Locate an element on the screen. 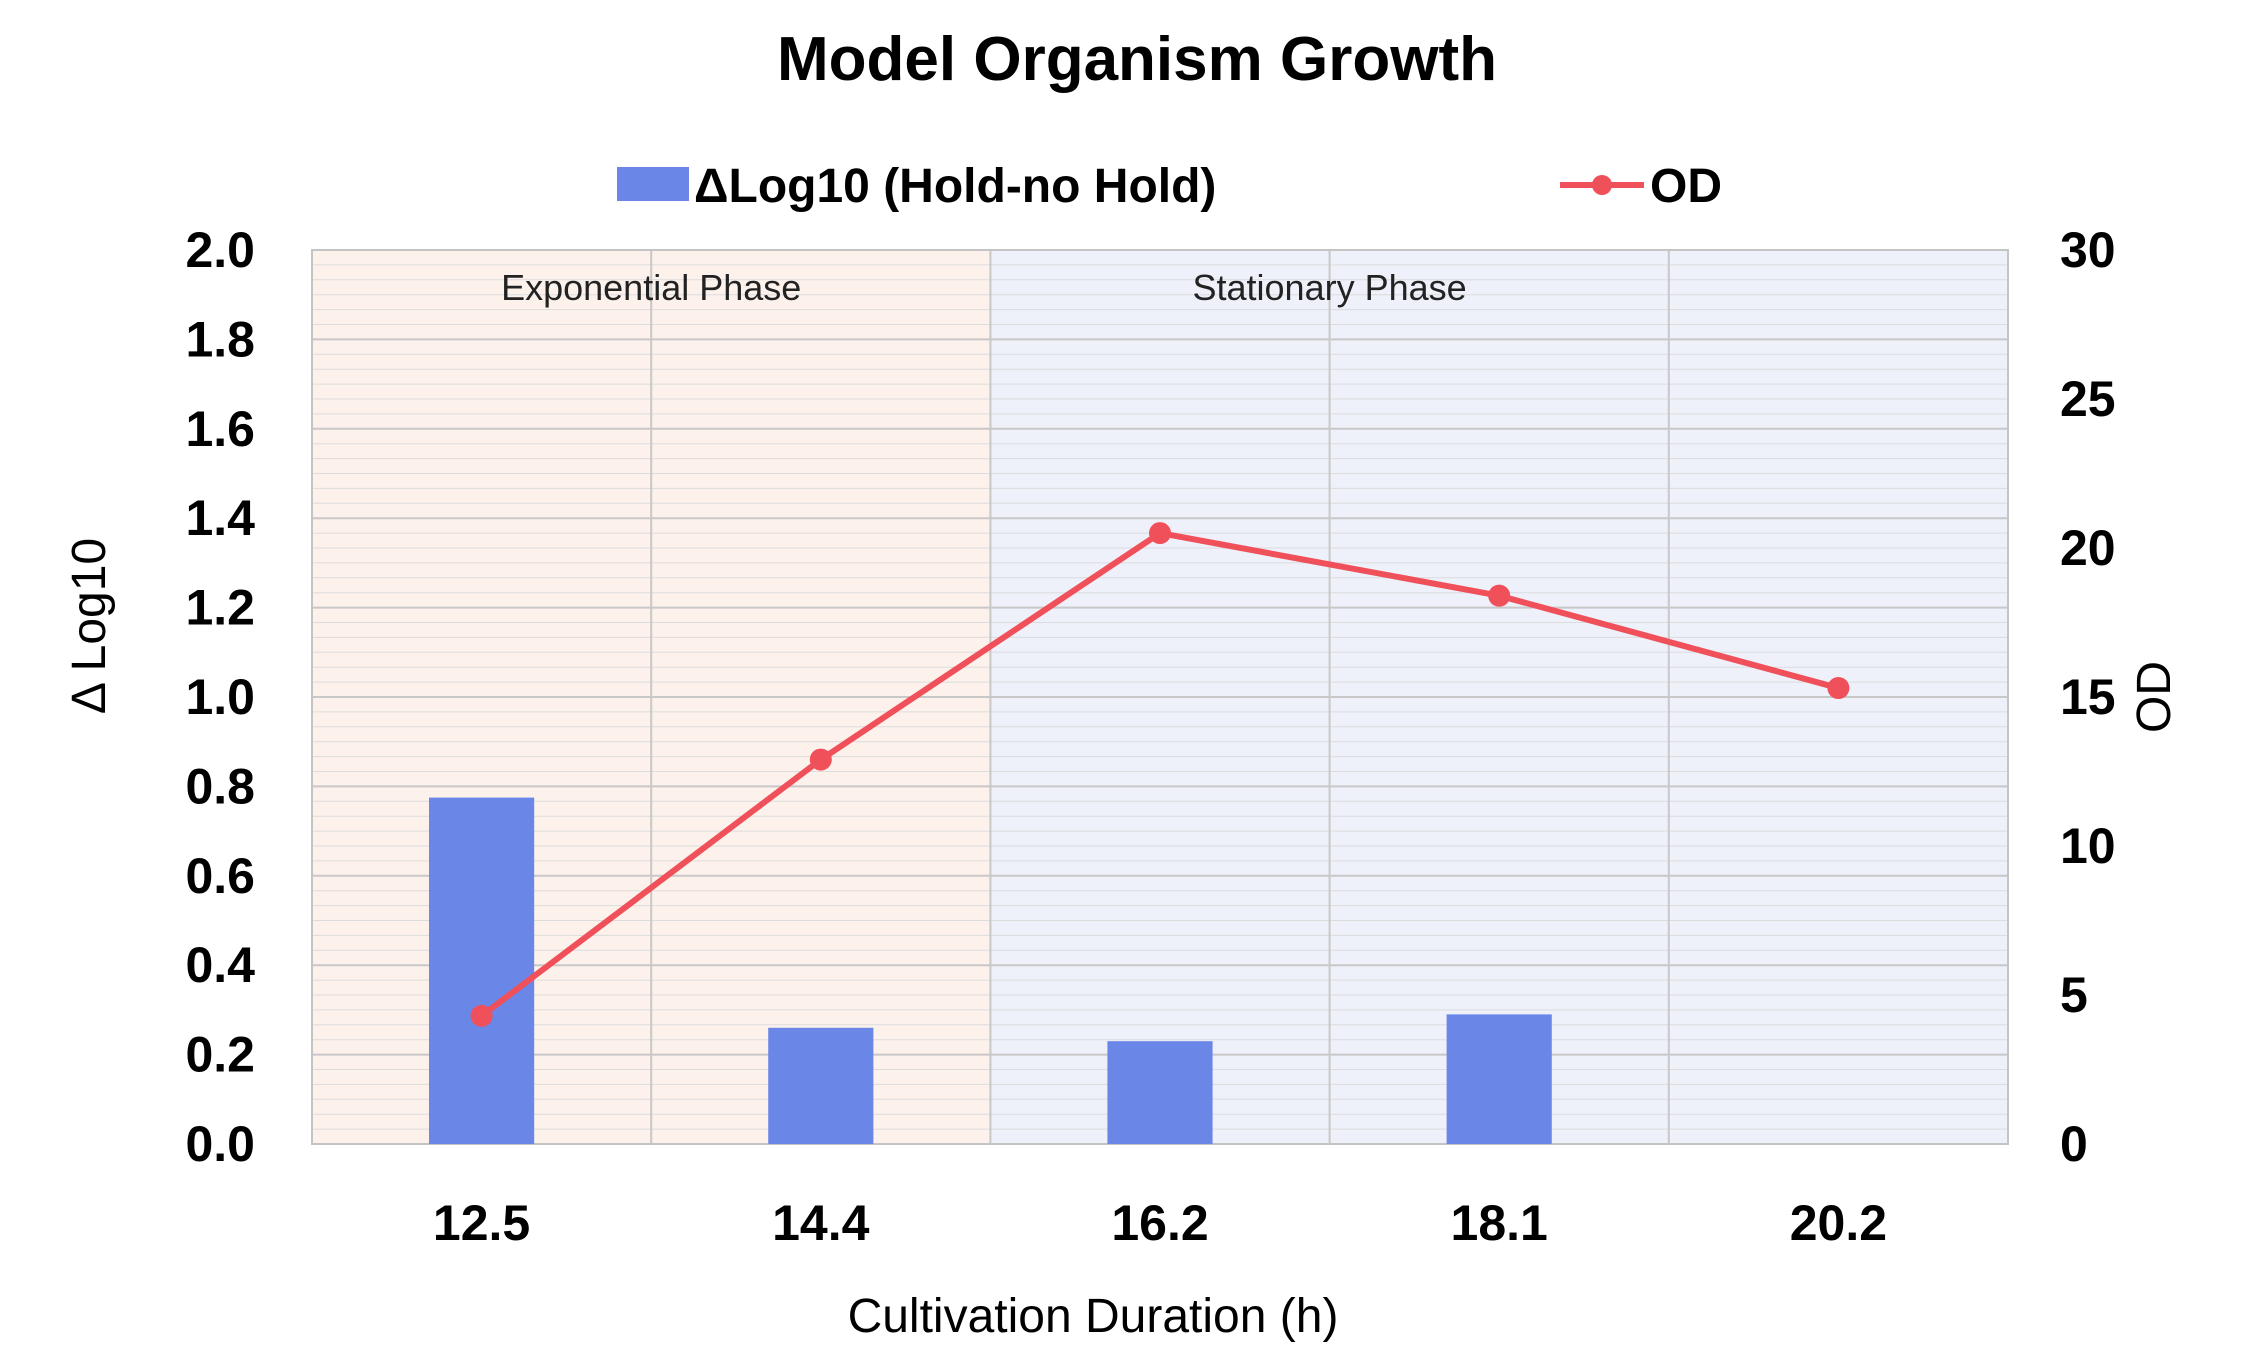 Image resolution: width=2250 pixels, height=1366 pixels. y-left-tick-label: 1.6 is located at coordinates (220, 429).